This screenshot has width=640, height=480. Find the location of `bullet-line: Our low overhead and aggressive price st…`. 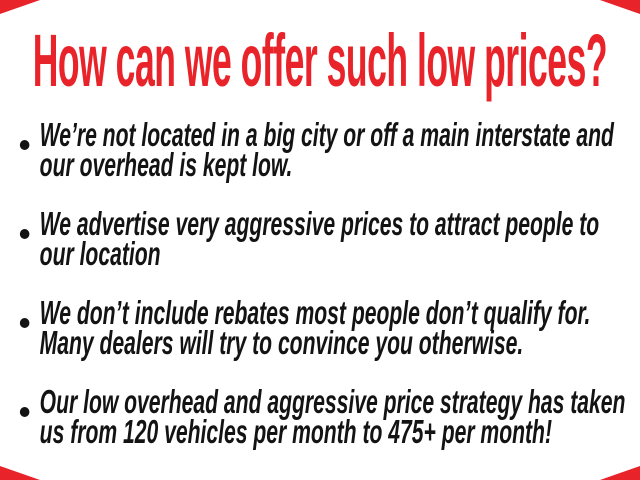

bullet-line: Our low overhead and aggressive price st… is located at coordinates (332, 401).